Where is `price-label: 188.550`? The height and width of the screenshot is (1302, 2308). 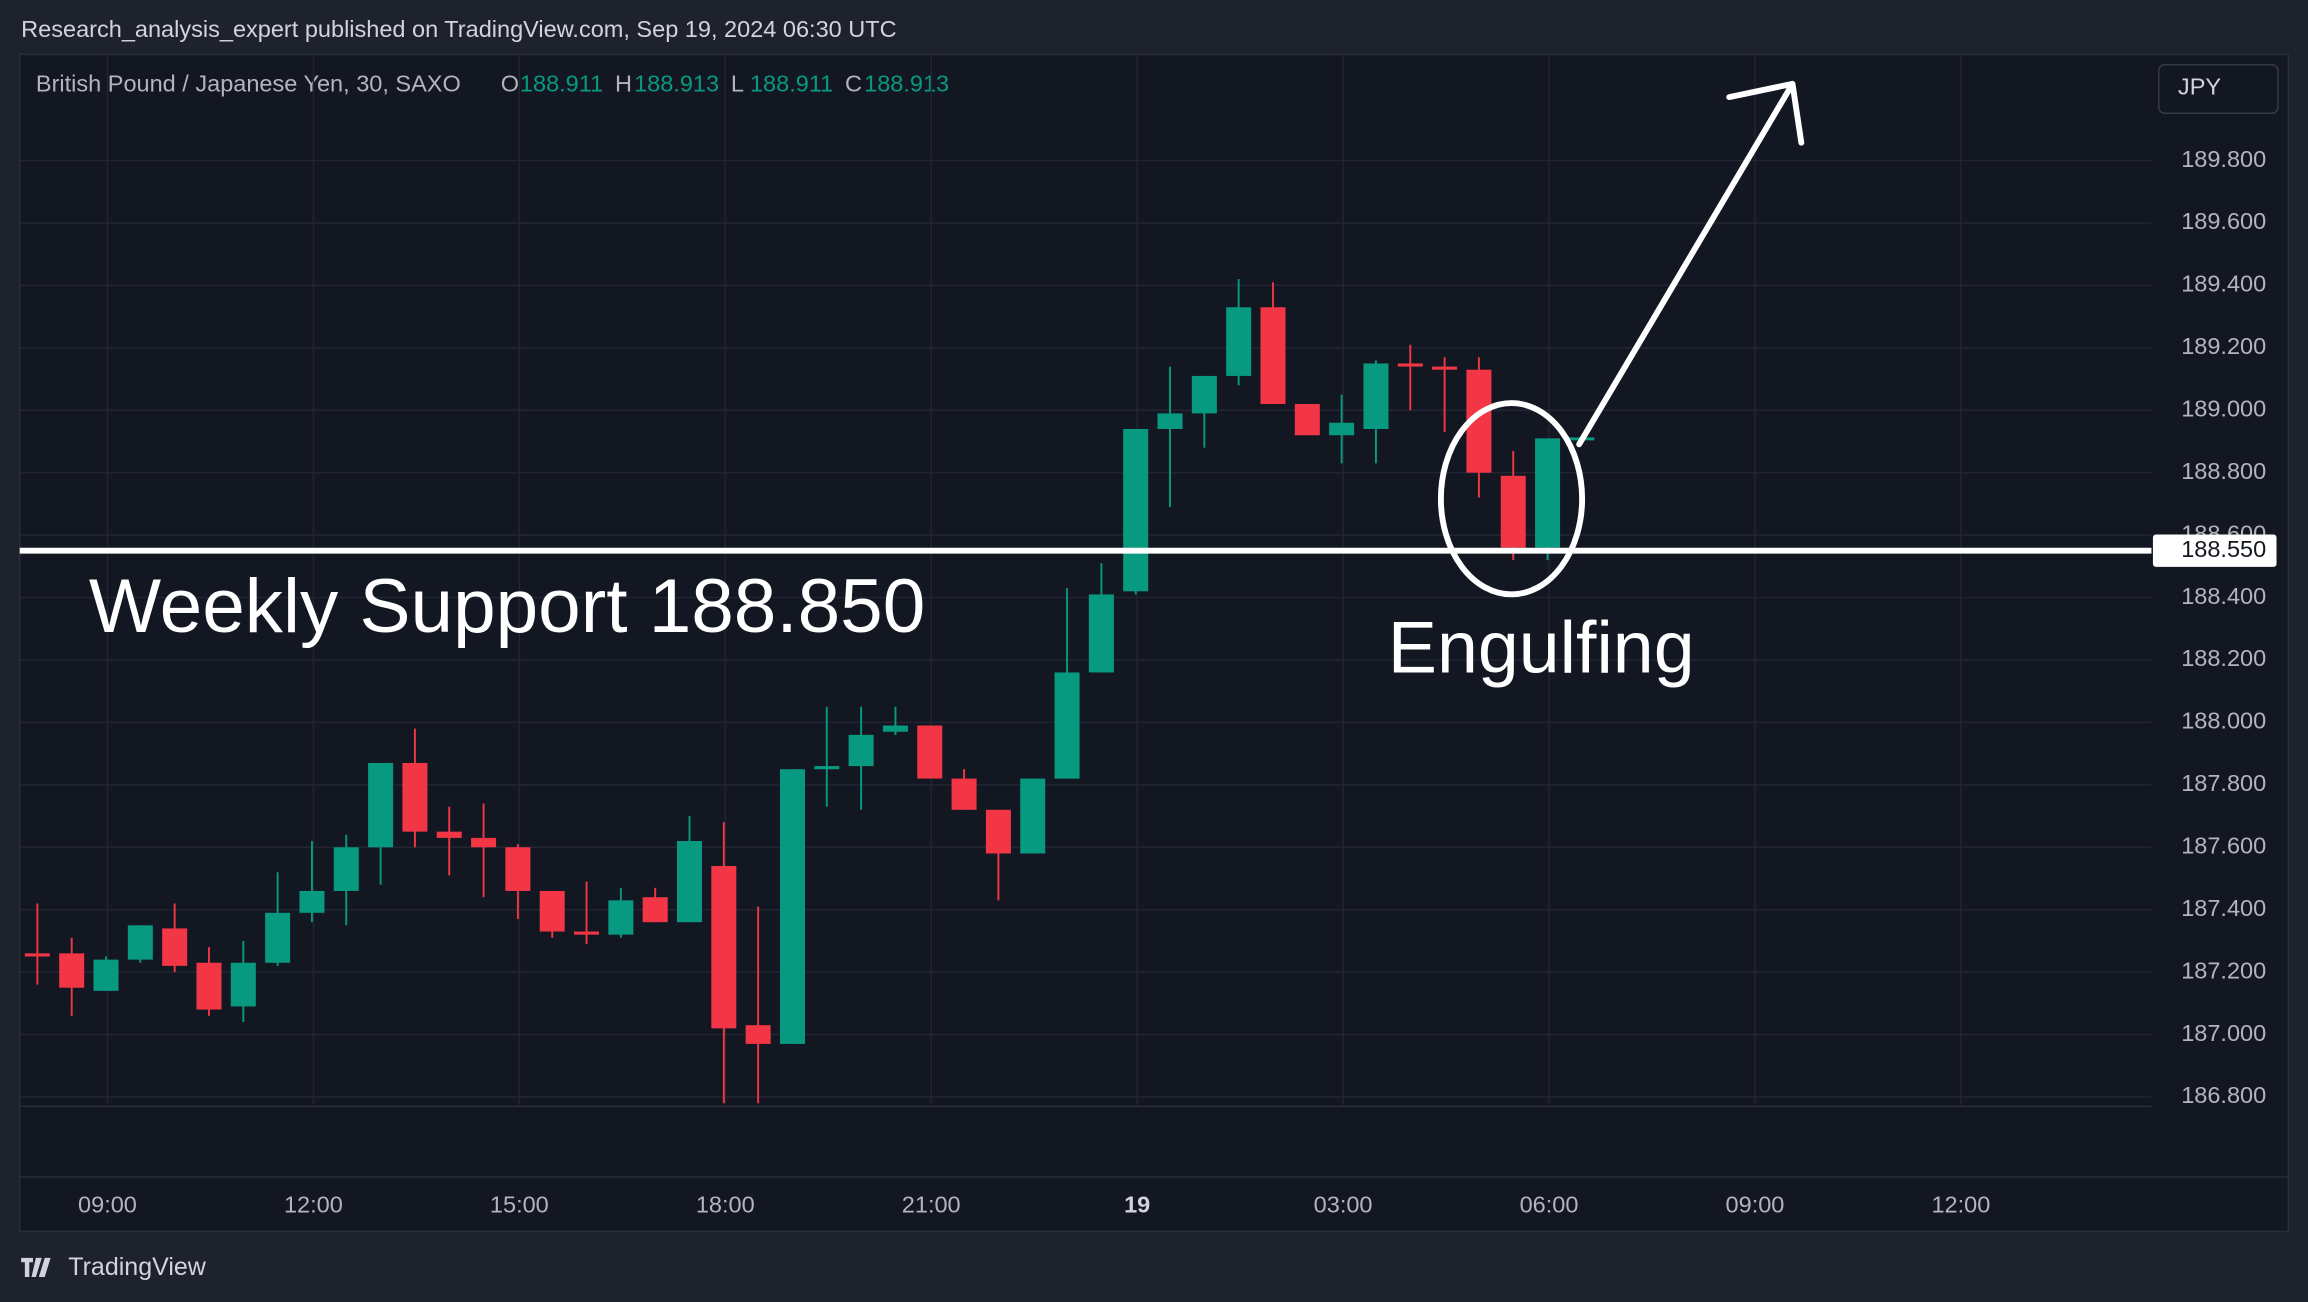
price-label: 188.550 is located at coordinates (2223, 549).